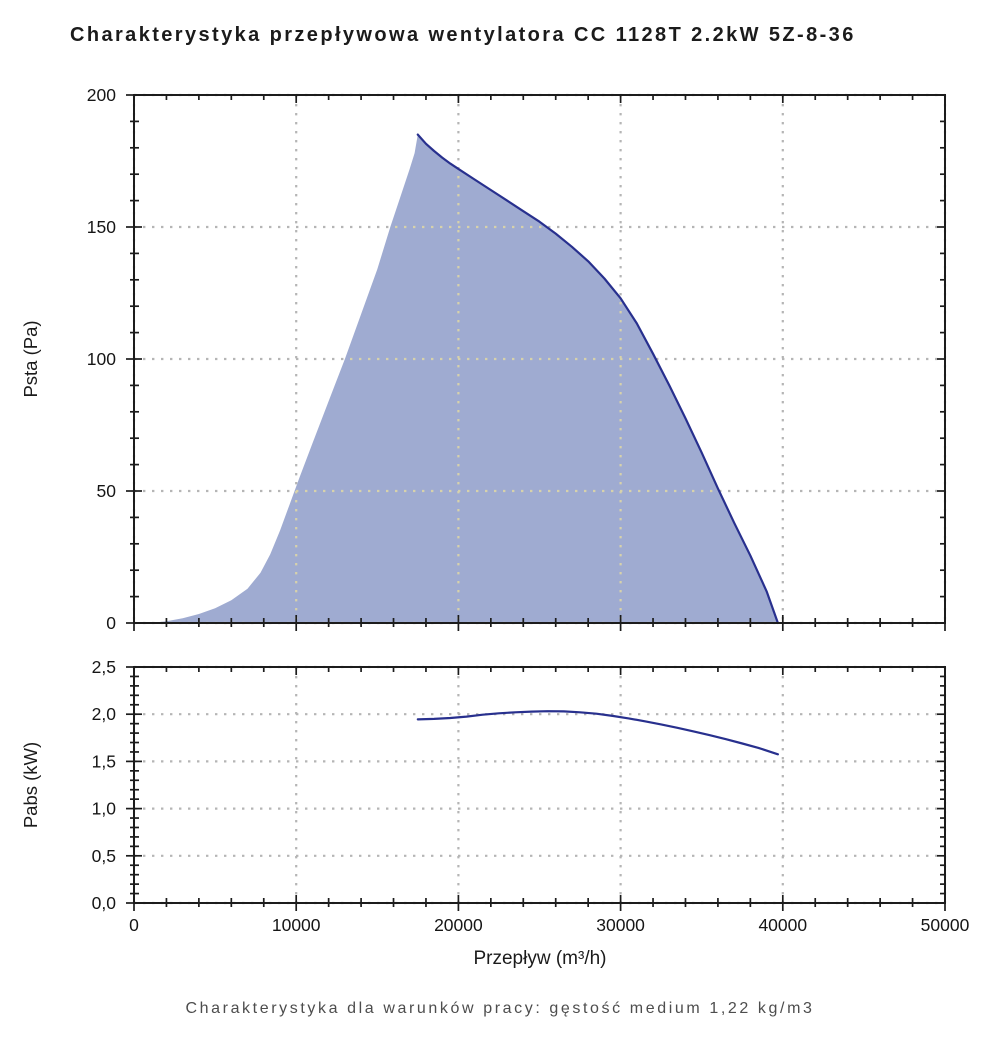 The width and height of the screenshot is (1000, 1062). Describe the element at coordinates (104, 856) in the screenshot. I see `svg-text: 0,5` at that location.